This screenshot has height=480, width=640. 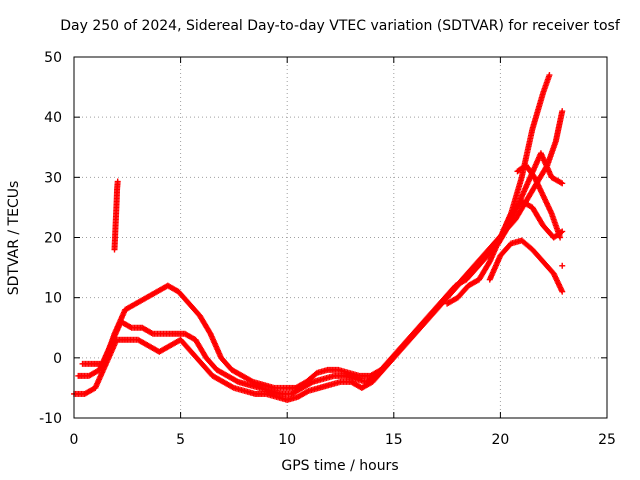 I want to click on y-tick-label: 50, so click(x=53, y=58).